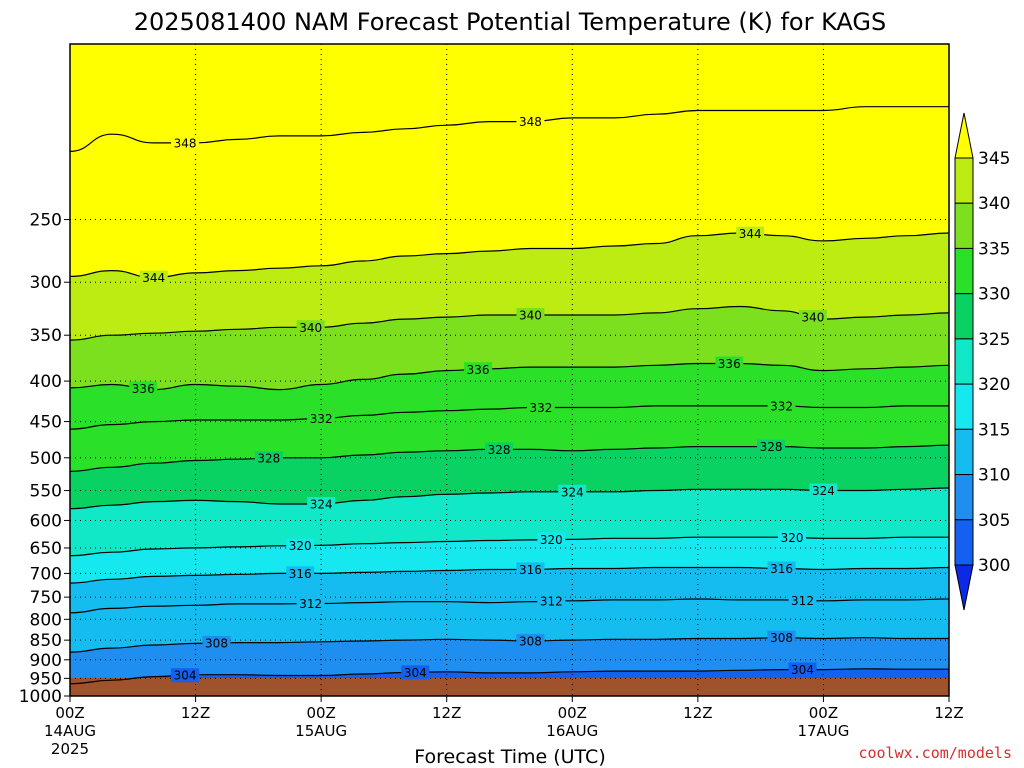  What do you see at coordinates (46, 679) in the screenshot?
I see `y-tick-label: 950` at bounding box center [46, 679].